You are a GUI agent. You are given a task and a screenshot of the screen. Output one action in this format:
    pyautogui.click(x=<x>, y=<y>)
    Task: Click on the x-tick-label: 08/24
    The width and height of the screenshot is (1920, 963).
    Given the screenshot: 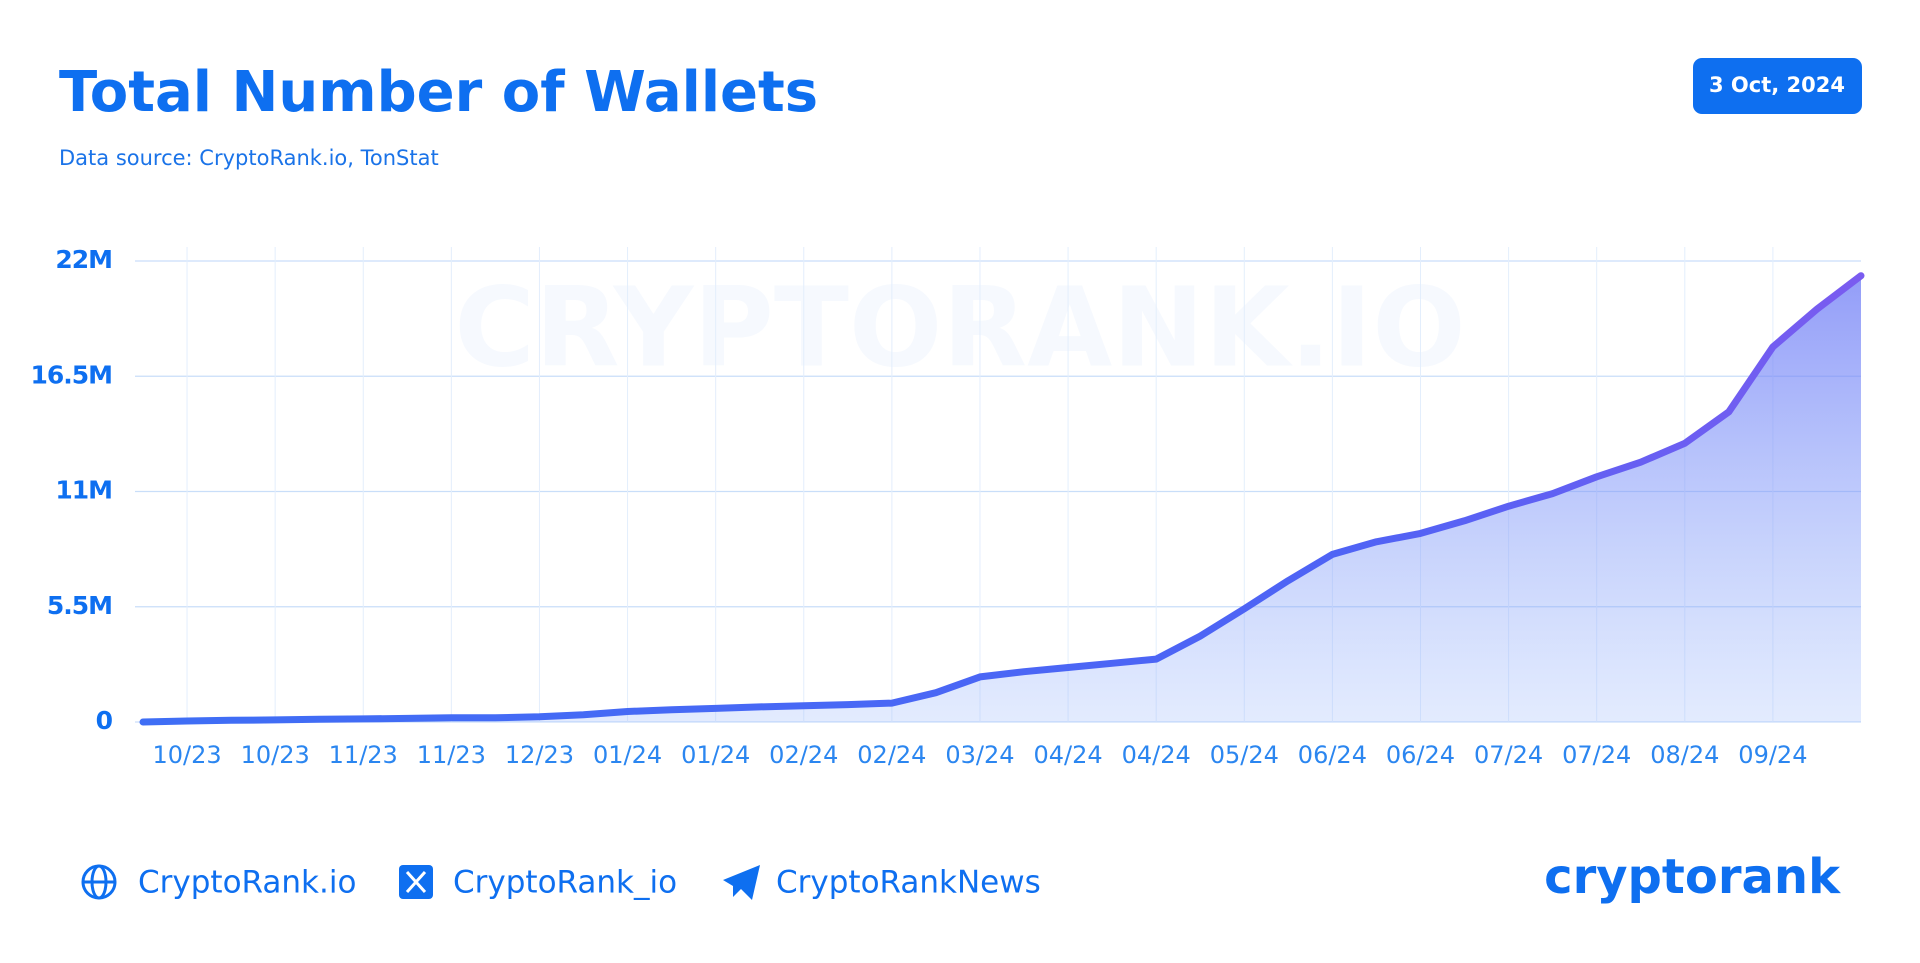 What is the action you would take?
    pyautogui.click(x=1684, y=755)
    